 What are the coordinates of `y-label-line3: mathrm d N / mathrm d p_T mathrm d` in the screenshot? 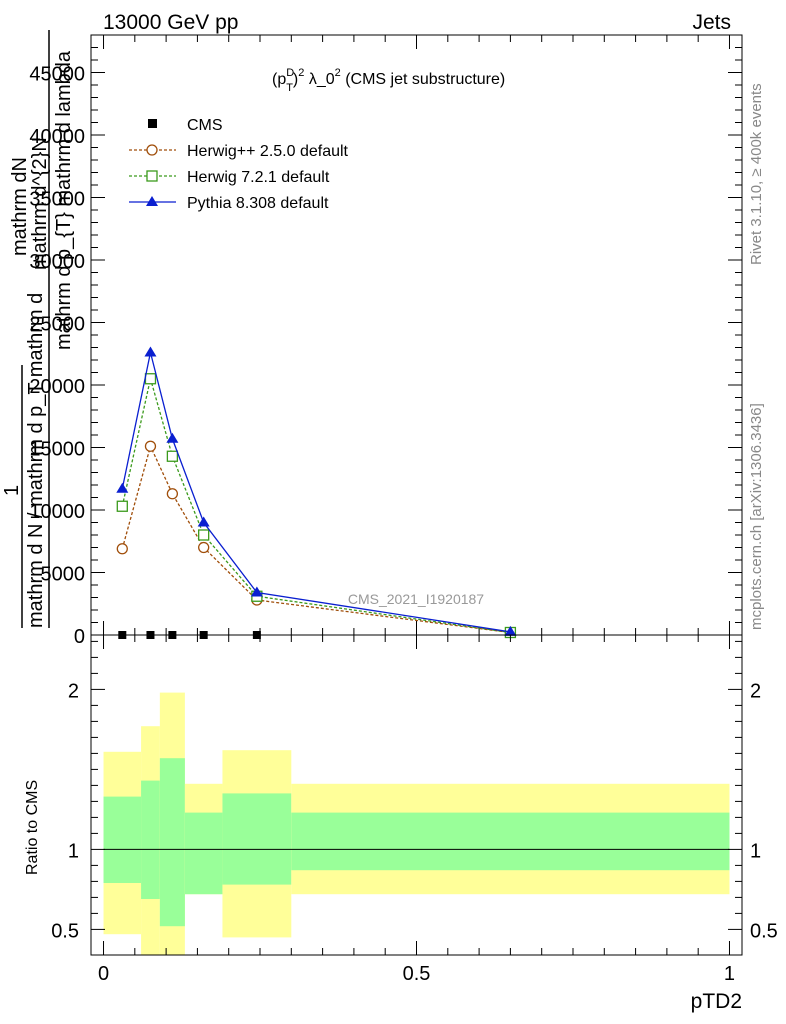 It's located at (36, 460).